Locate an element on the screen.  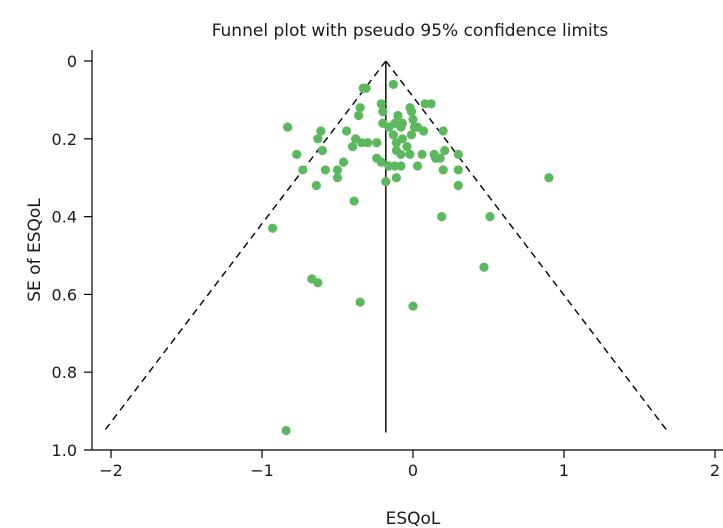
x-tick-label: 0 is located at coordinates (413, 470).